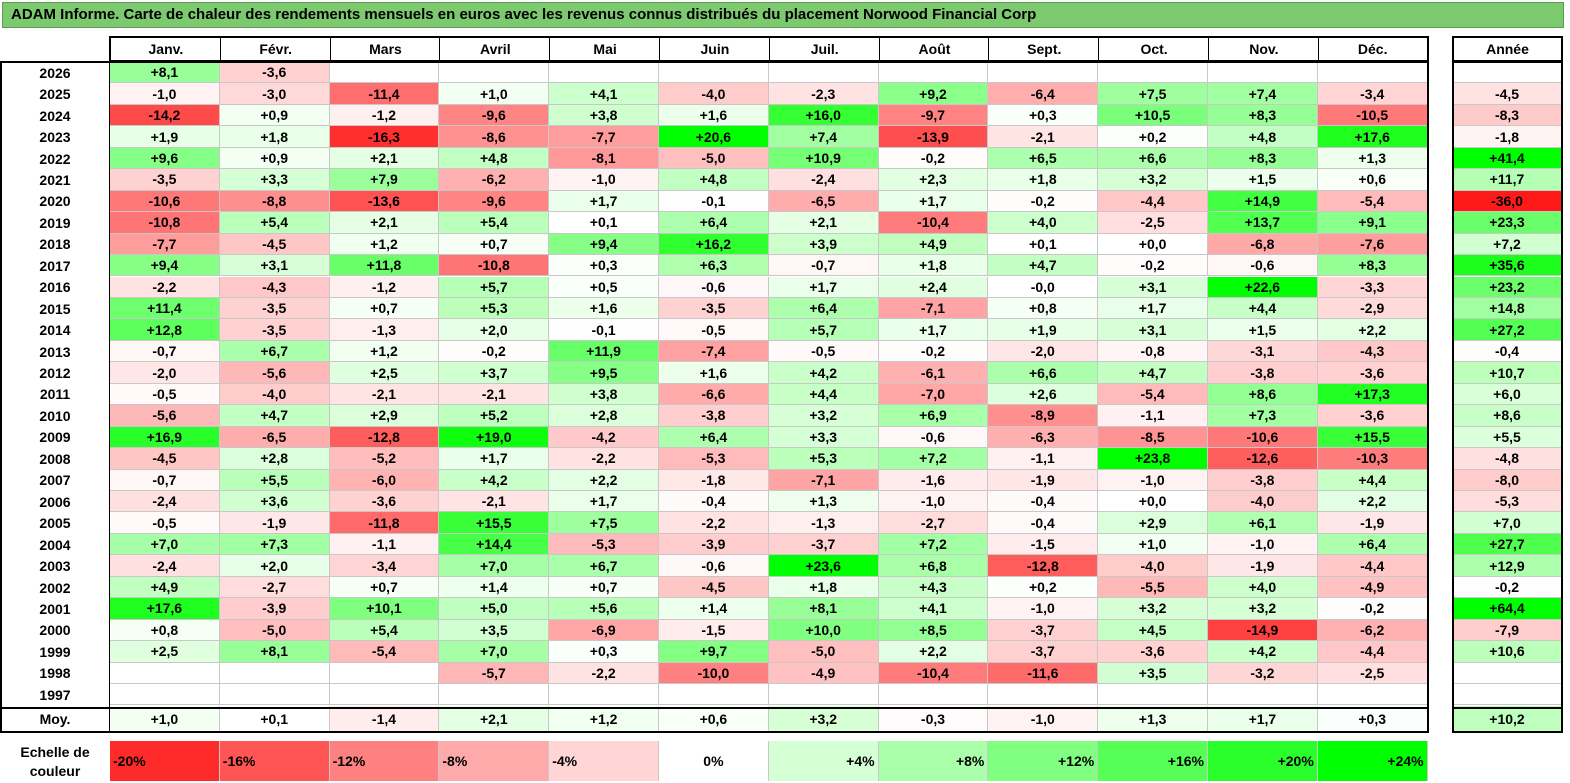  Describe the element at coordinates (494, 266) in the screenshot. I see `heatmap-cell: -10,8` at that location.